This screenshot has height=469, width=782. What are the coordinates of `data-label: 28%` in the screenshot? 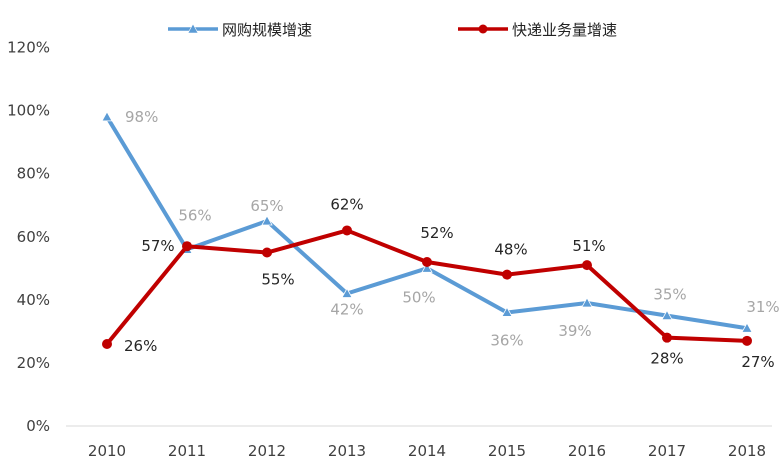 It's located at (666, 359).